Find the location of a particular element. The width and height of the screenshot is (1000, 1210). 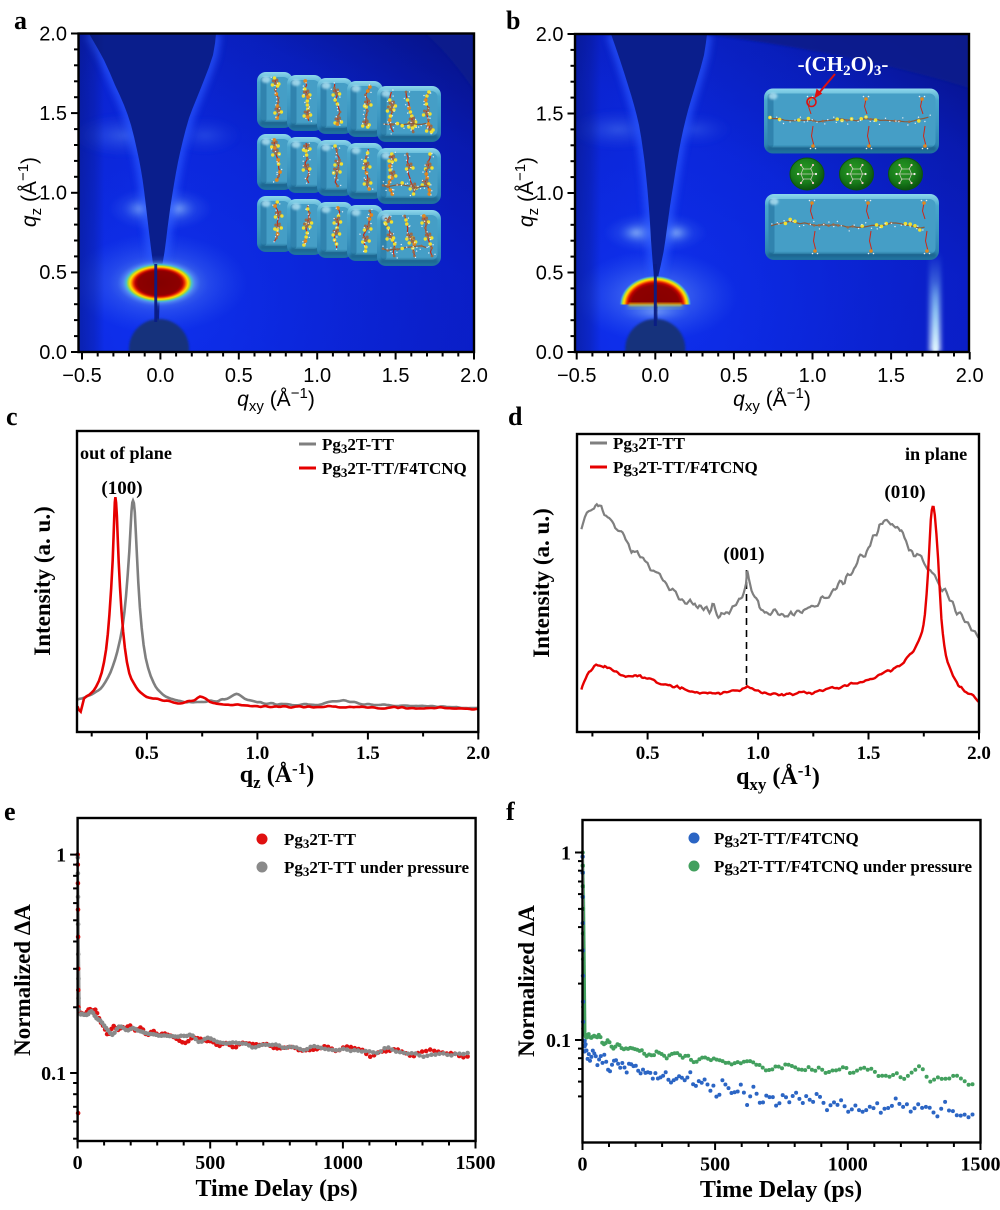

svg-text: in plane is located at coordinates (936, 454).